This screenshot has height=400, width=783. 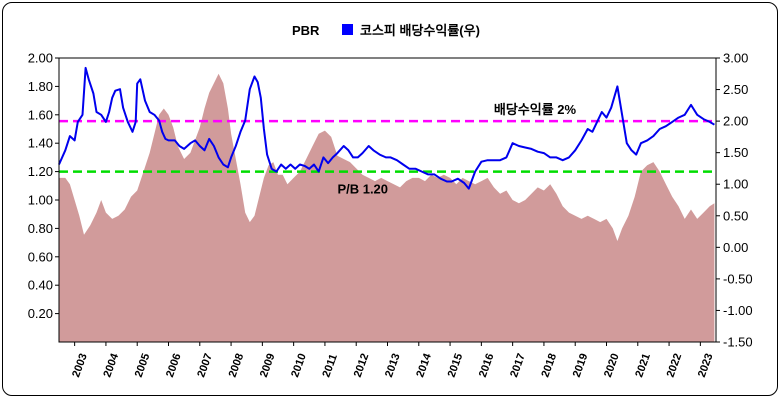 What do you see at coordinates (612, 365) in the screenshot?
I see `x-tick-label: 2020` at bounding box center [612, 365].